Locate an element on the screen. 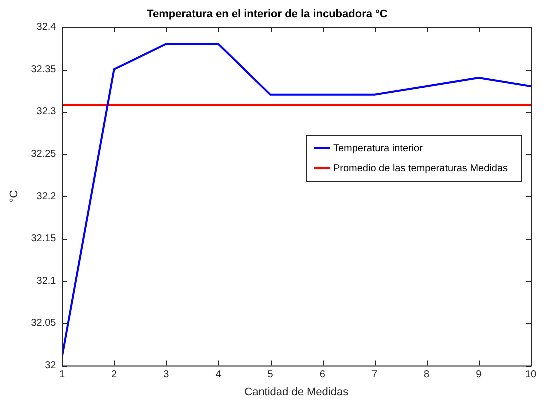 This screenshot has width=545, height=405. x-tick-label: 10 is located at coordinates (531, 375).